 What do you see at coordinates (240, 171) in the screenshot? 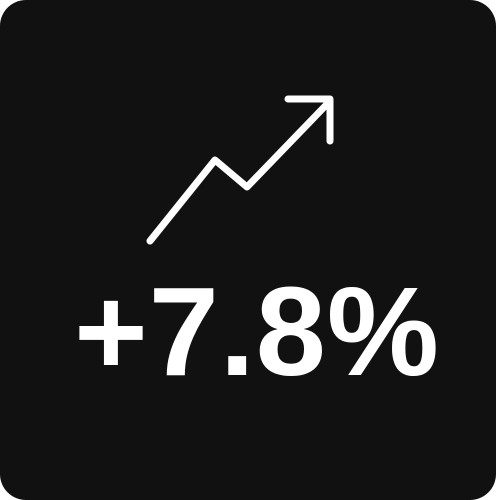
I see `trend-line` at bounding box center [240, 171].